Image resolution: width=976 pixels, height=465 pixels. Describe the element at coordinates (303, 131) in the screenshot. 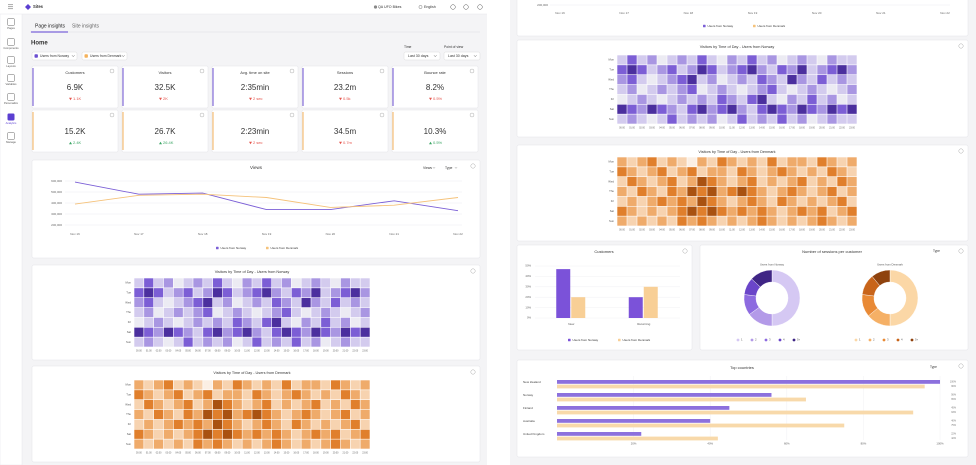

I see `segment-bar` at that location.